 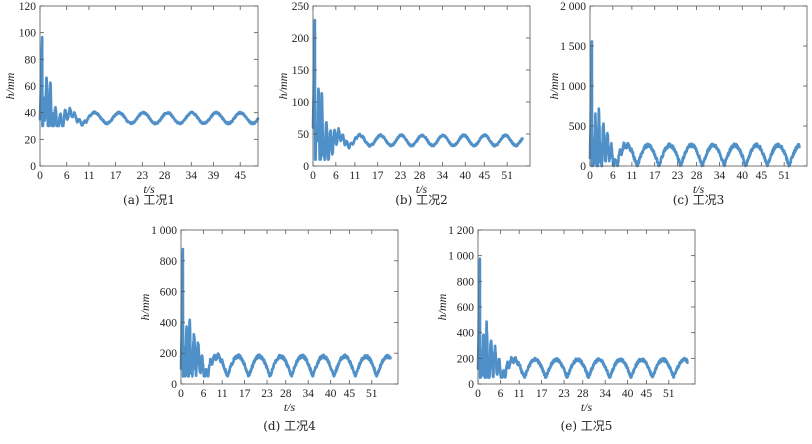 I want to click on y-tick-label: 20, so click(x=31, y=140).